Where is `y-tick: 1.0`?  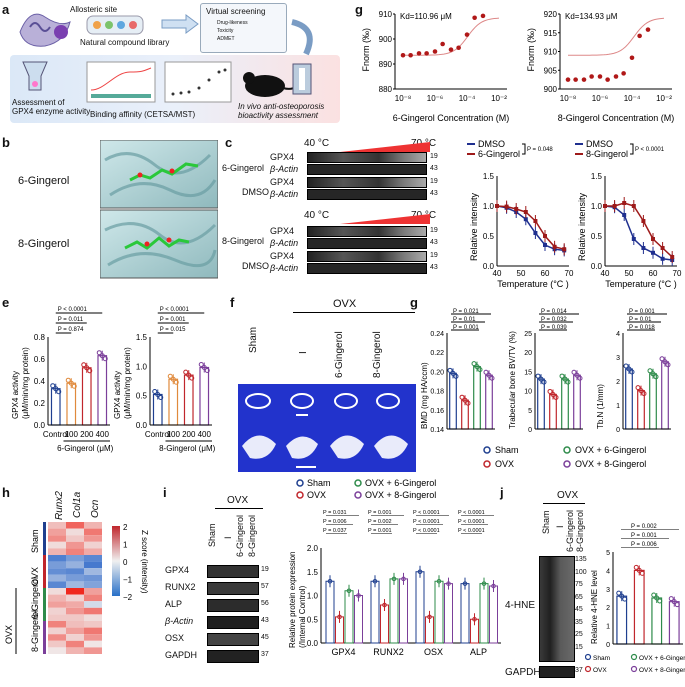
y-tick: 1.0 is located at coordinates (489, 206).